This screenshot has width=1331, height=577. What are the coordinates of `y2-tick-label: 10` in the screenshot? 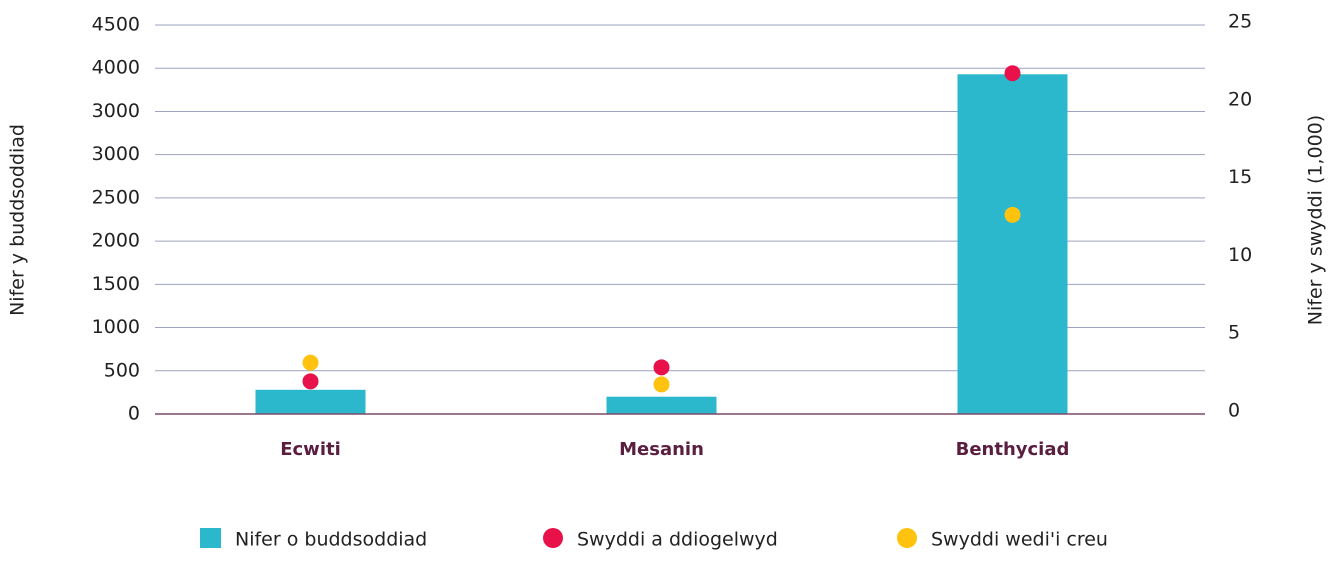 It's located at (1240, 255).